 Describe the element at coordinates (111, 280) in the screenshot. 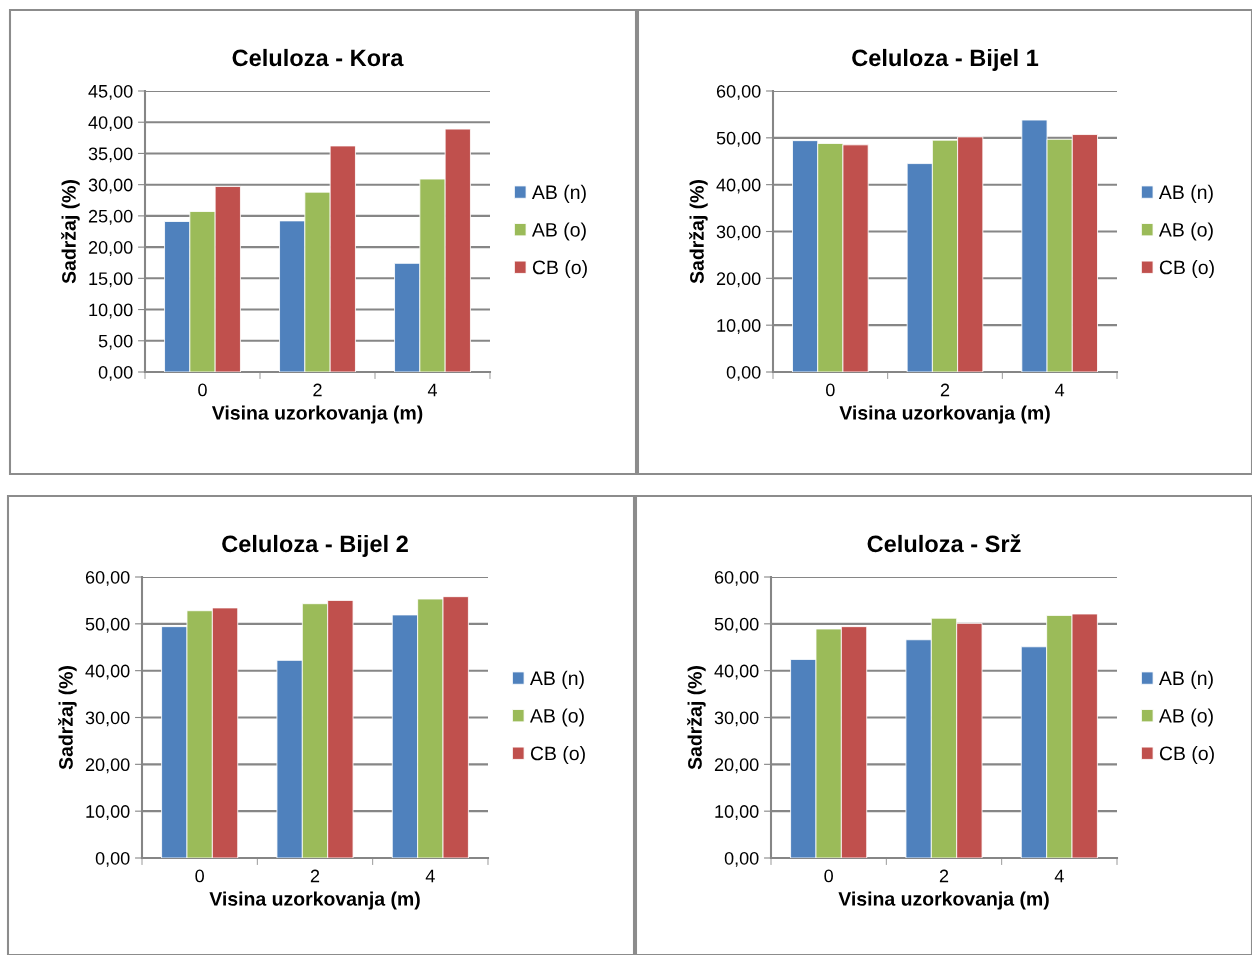

I see `y-tick-label: 15,00` at that location.